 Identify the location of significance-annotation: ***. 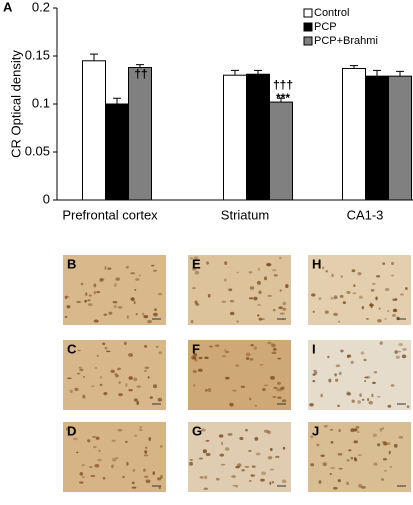
(117, 127).